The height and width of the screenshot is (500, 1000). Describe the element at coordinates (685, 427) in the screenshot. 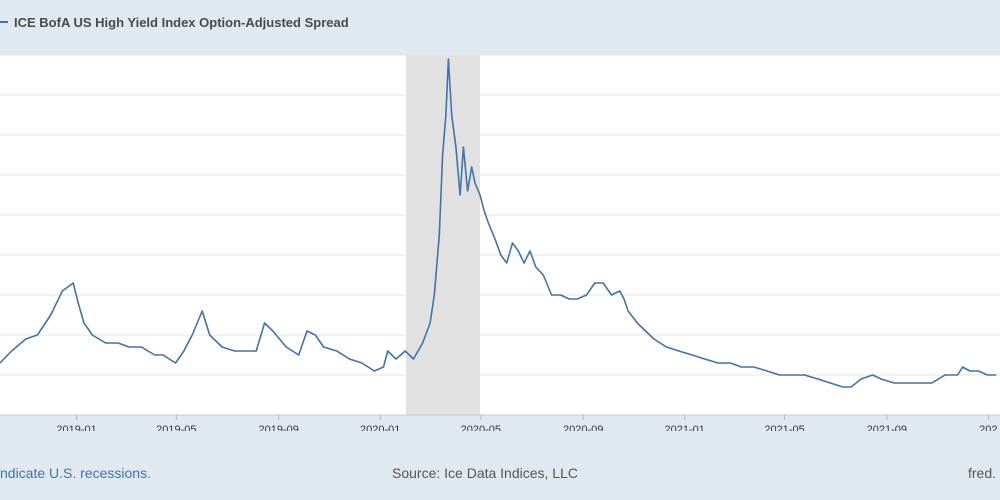

I see `x-tick-label: 2021-01` at that location.